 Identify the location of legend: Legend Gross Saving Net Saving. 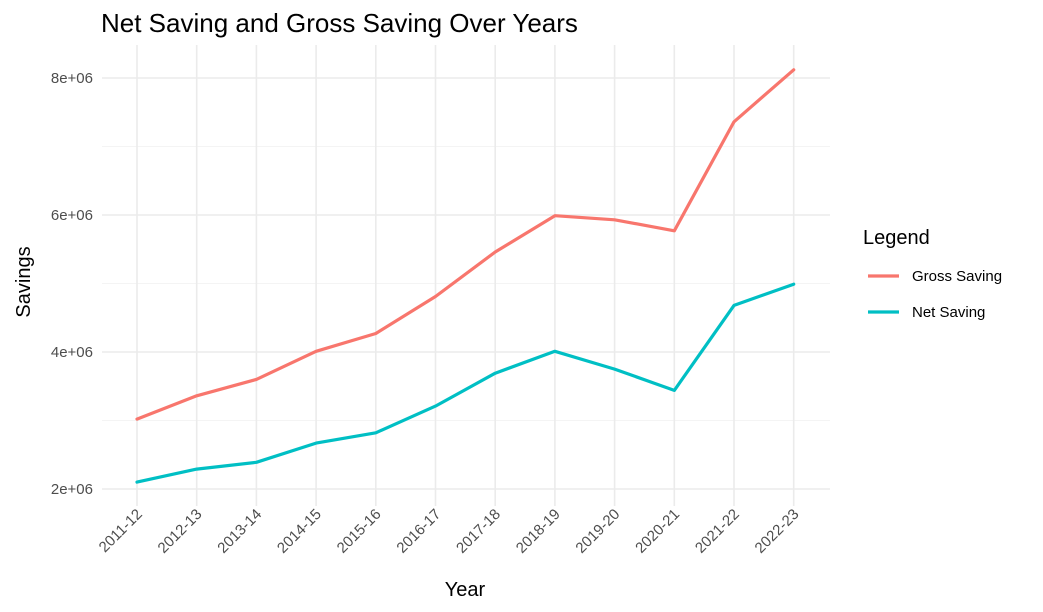
(932, 274).